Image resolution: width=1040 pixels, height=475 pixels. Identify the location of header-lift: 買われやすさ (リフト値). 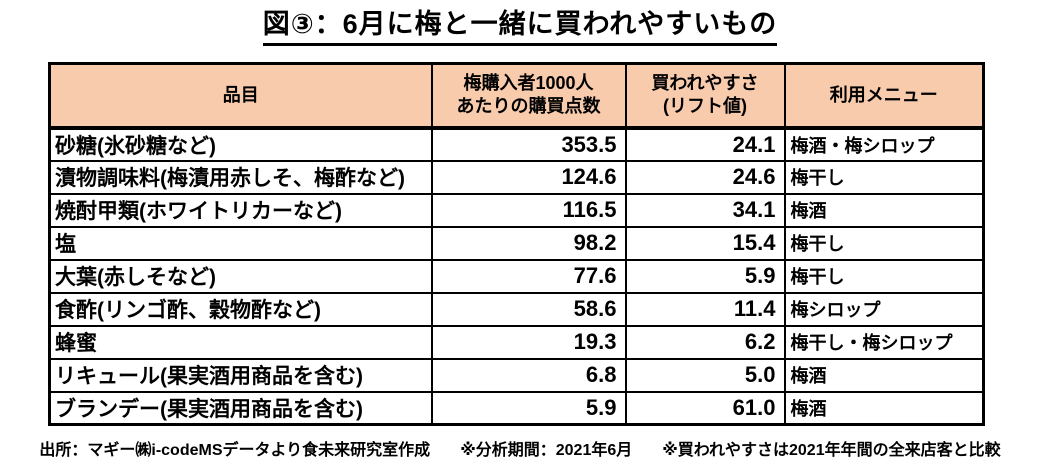
(705, 96).